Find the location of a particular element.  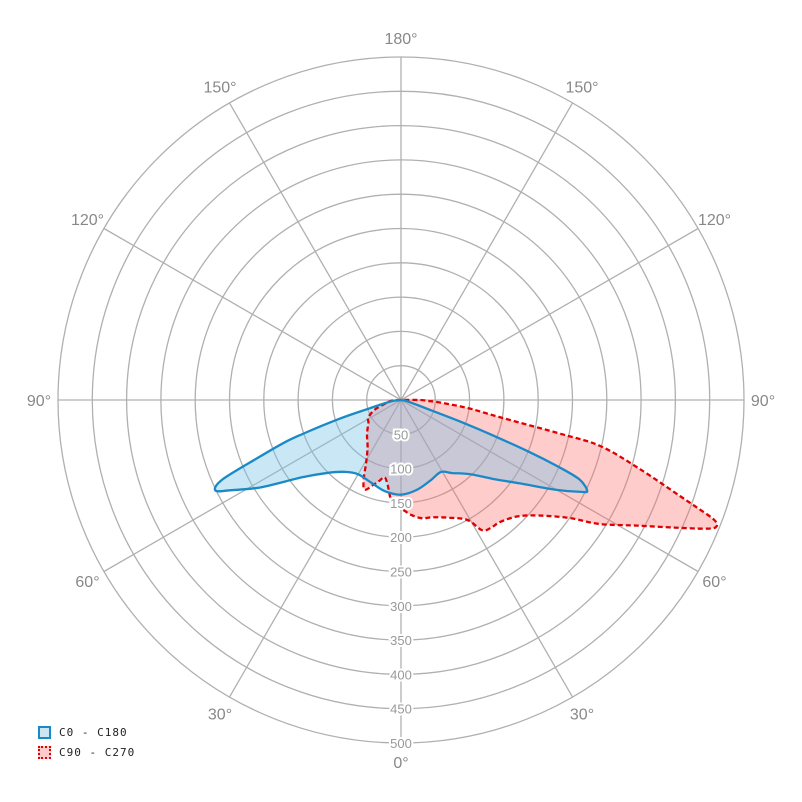

legend-item-c90-c270: C90 - C270 is located at coordinates (86, 752).